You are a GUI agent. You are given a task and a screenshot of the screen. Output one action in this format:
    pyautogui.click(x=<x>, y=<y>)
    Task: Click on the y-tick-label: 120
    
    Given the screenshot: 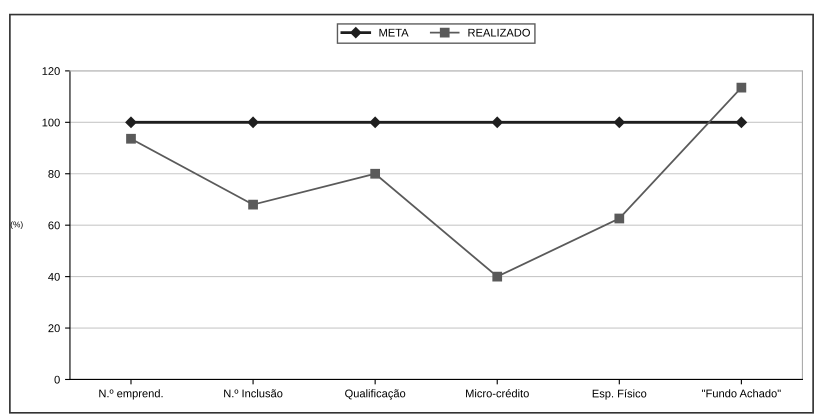 What is the action you would take?
    pyautogui.click(x=51, y=71)
    